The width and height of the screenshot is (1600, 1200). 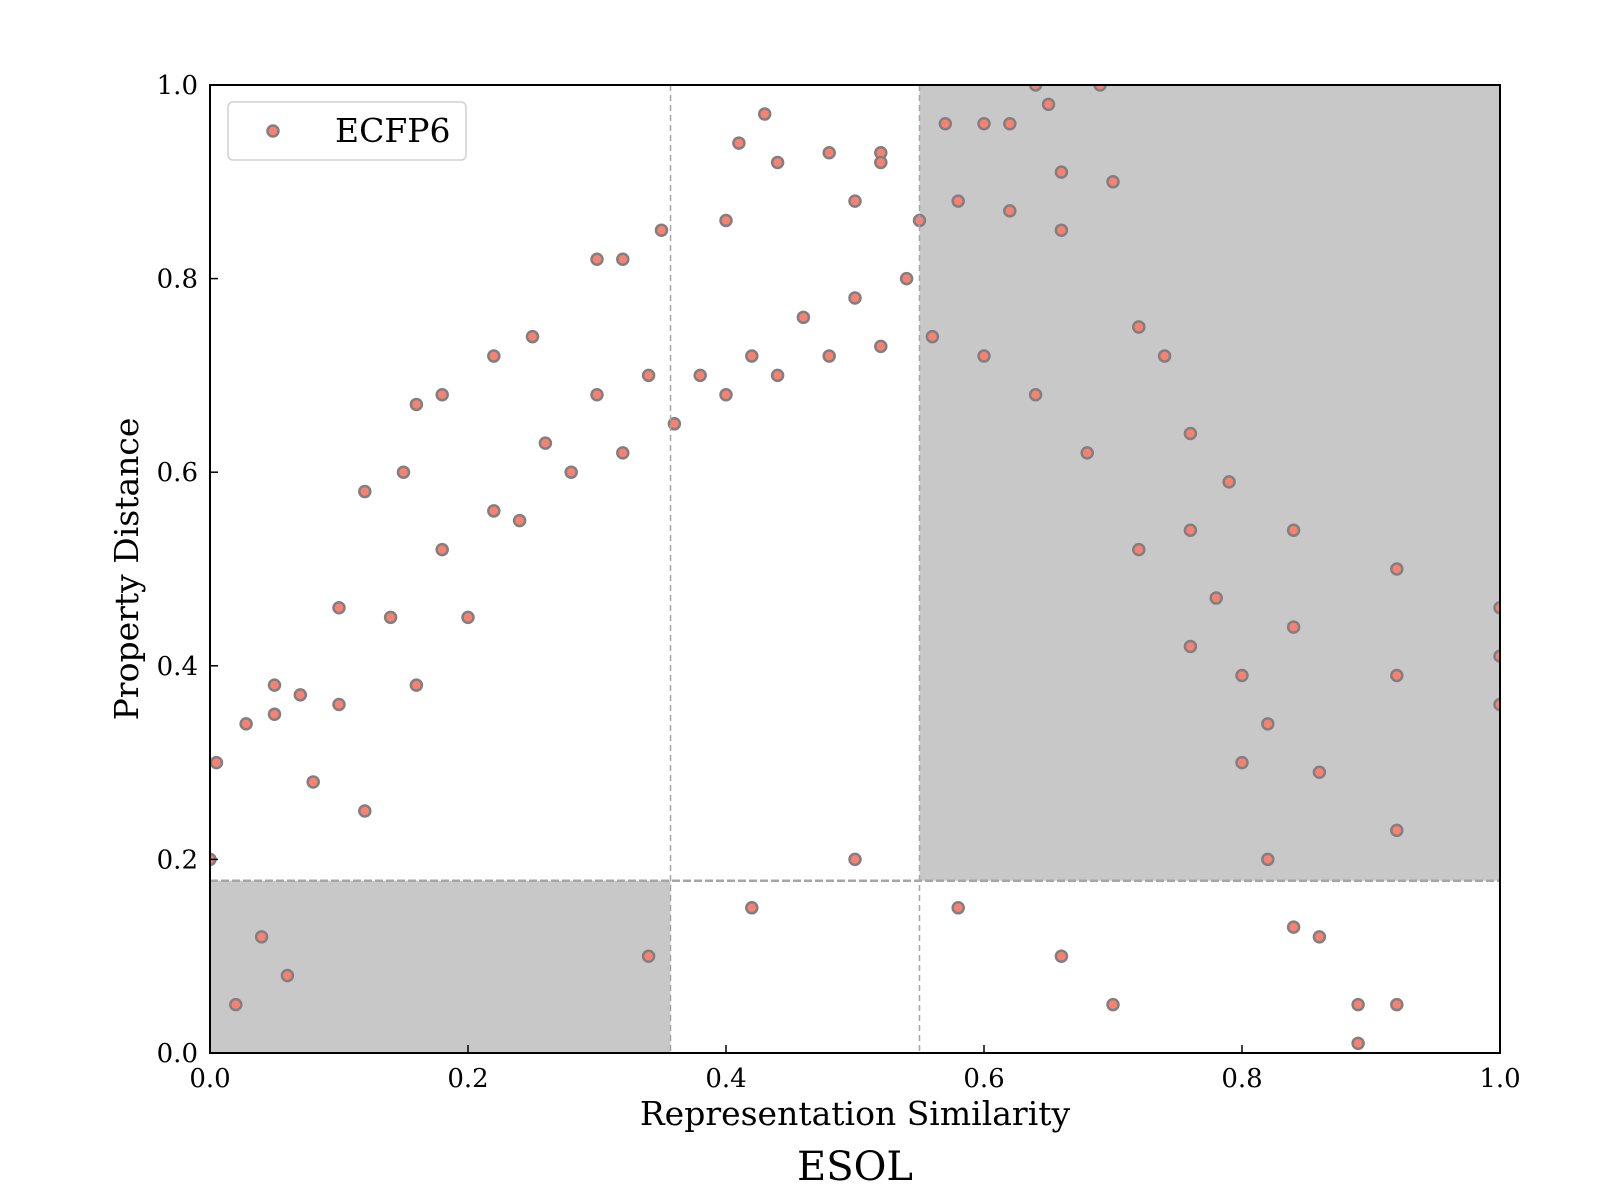 I want to click on y-tick-label: 0.4, so click(x=177, y=667).